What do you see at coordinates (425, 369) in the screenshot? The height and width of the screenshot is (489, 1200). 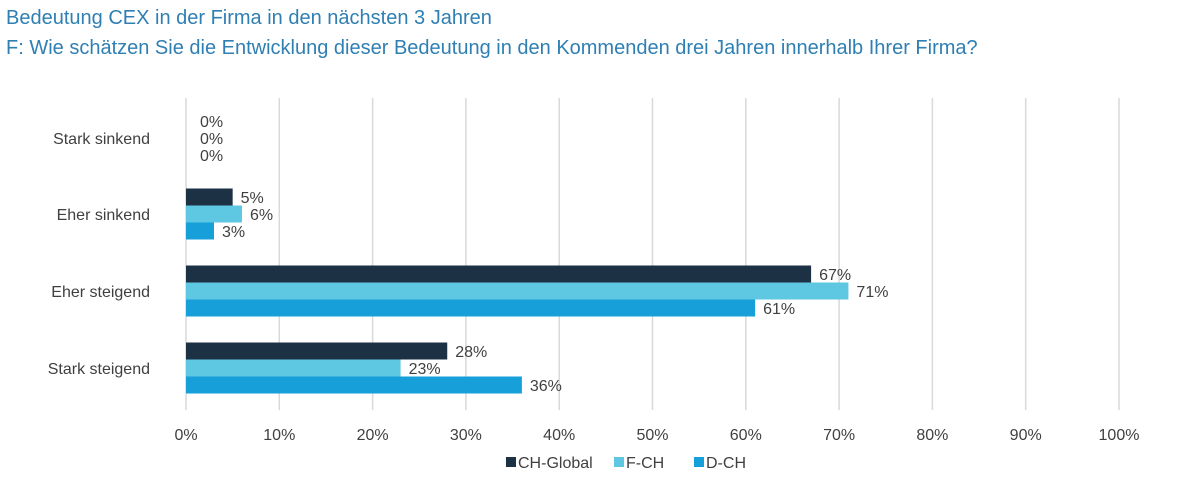 I see `data-label: 23%` at bounding box center [425, 369].